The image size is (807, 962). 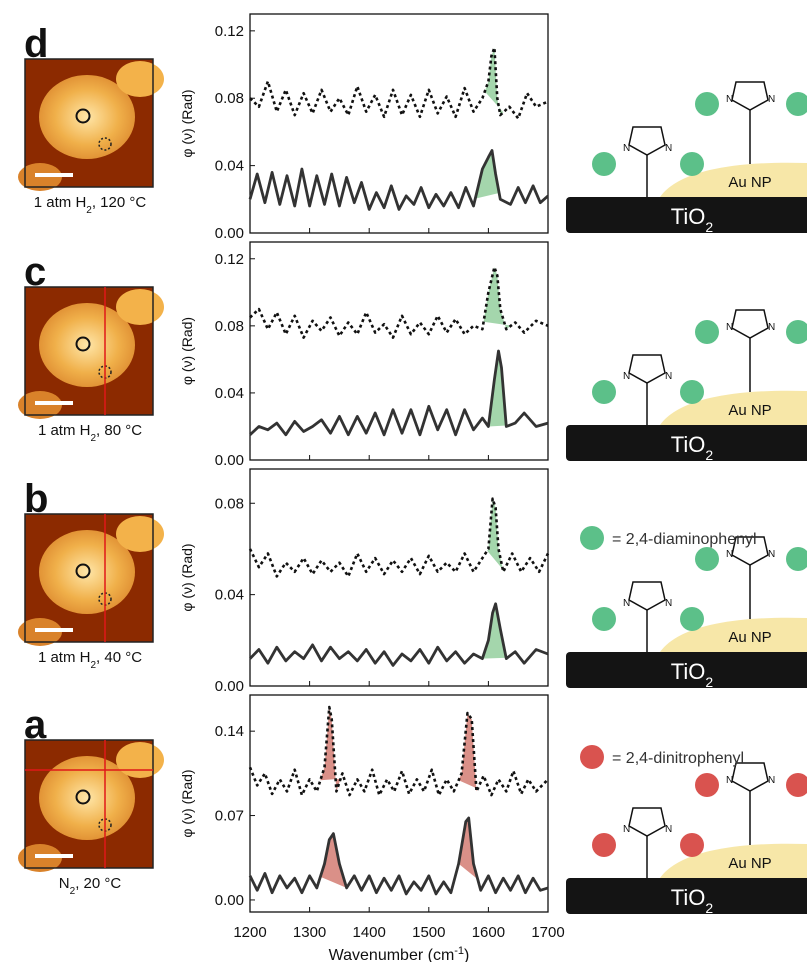 What do you see at coordinates (119, 202) in the screenshot?
I see `condition-text-rest: , 120 °C` at bounding box center [119, 202].